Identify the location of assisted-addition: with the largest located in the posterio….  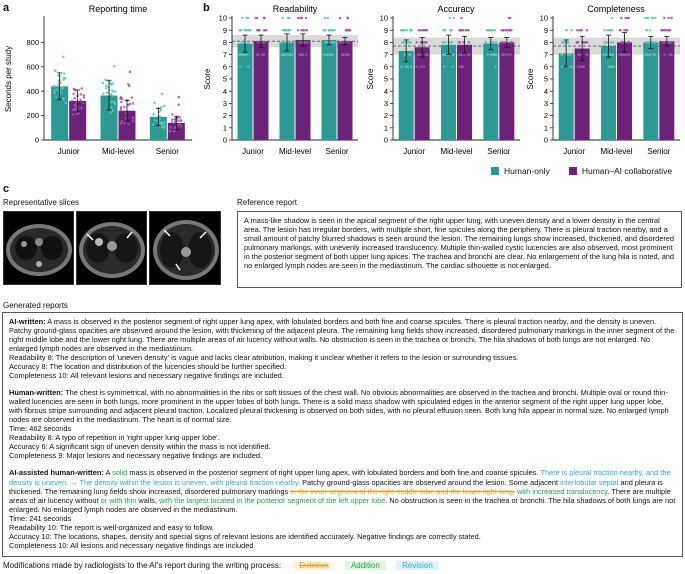
(272, 500).